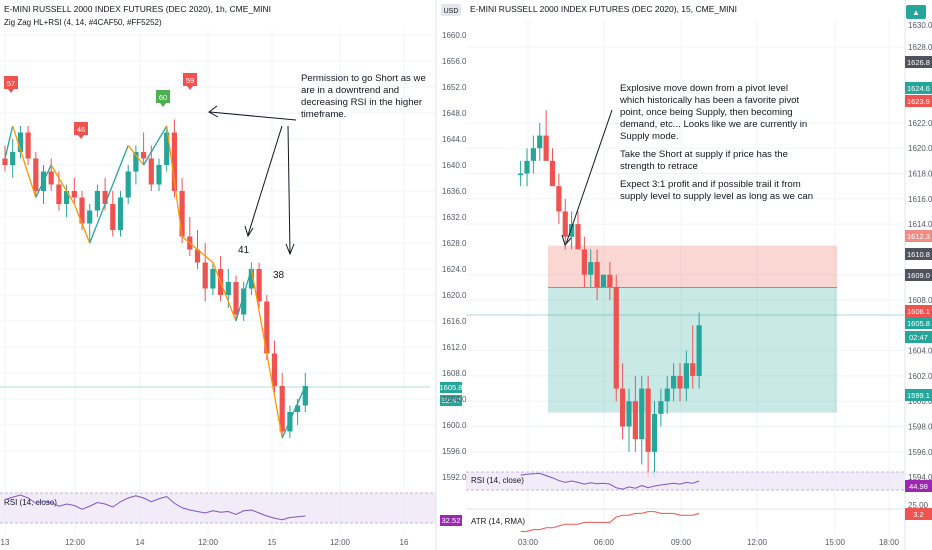  I want to click on right-axis-tick: 1600.0, so click(920, 401).